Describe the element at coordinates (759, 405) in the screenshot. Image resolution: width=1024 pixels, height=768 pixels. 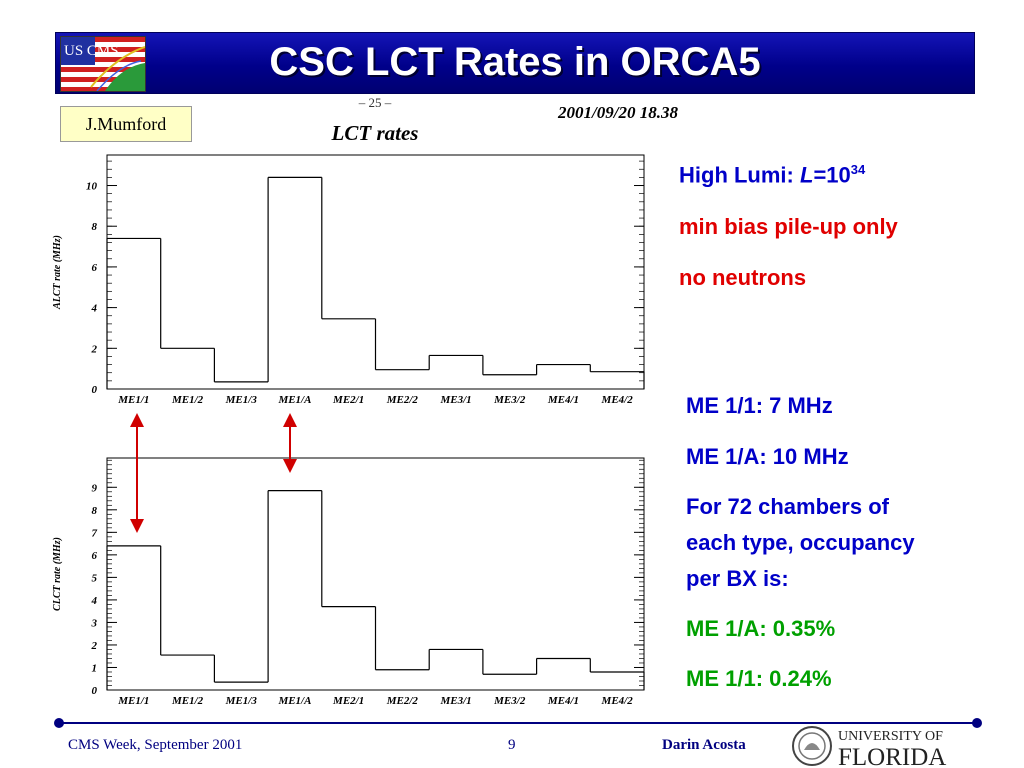
I see `me11-rate-note: ME 1/1: 7 MHz` at that location.